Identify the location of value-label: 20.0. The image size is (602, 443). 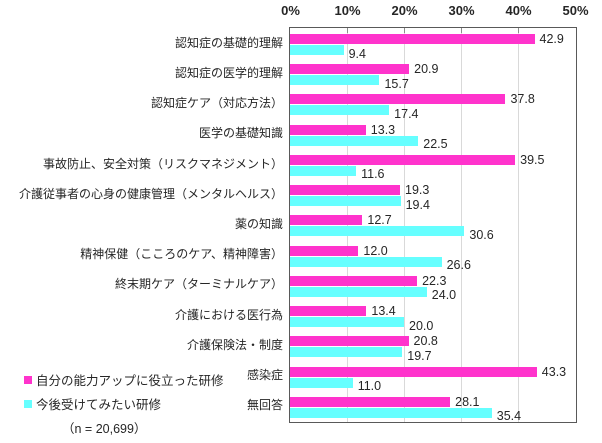
(421, 325).